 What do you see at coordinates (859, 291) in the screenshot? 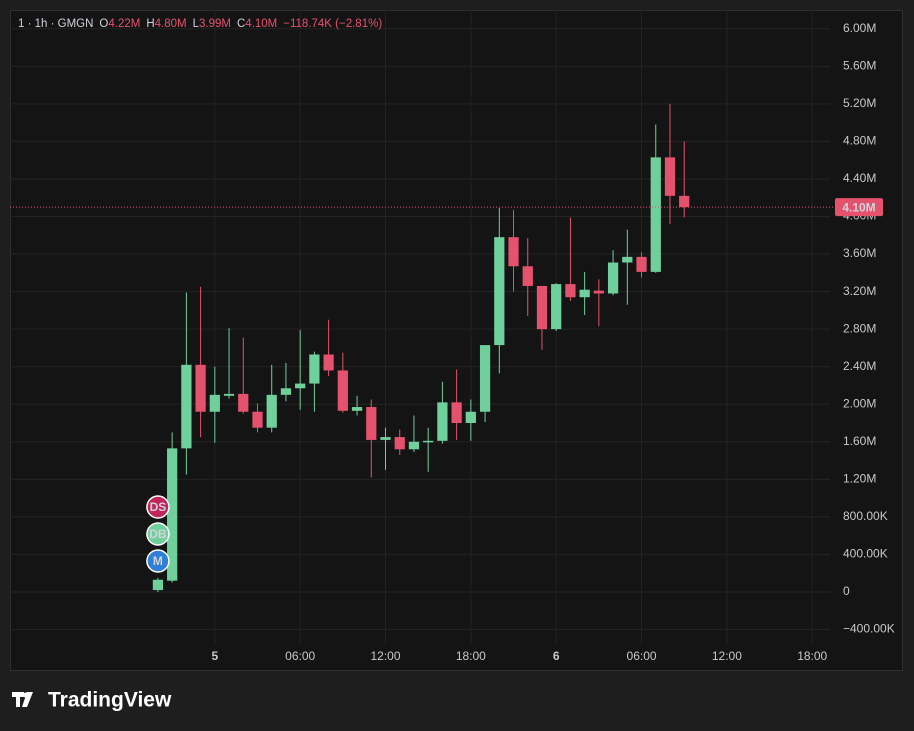
I see `y-tick-label: 3.20M` at bounding box center [859, 291].